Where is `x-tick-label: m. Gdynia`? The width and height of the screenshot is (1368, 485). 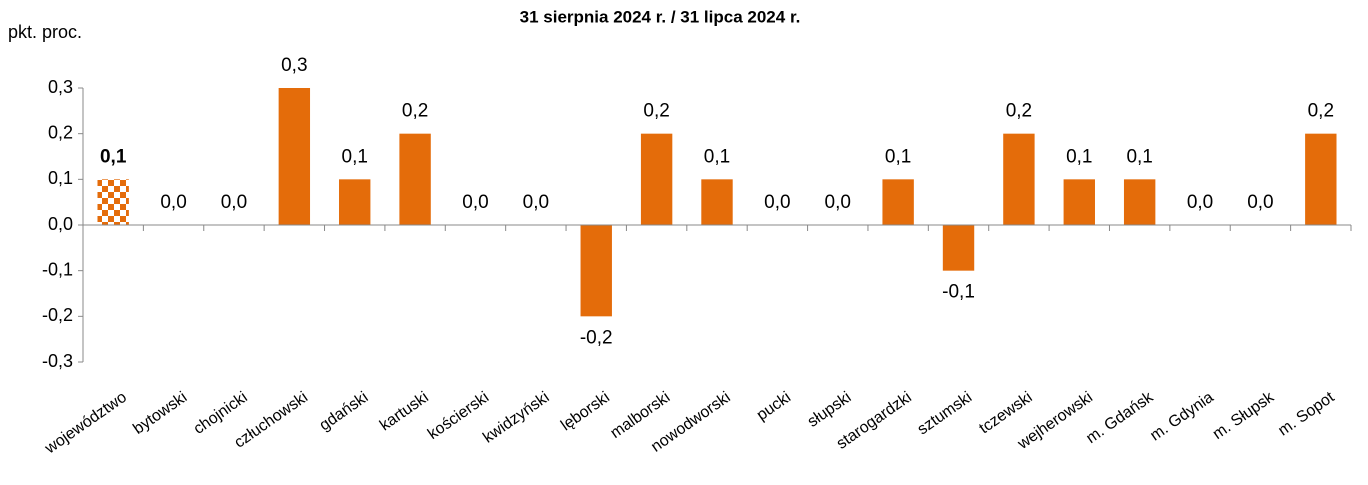
x-tick-label: m. Gdynia is located at coordinates (1182, 417).